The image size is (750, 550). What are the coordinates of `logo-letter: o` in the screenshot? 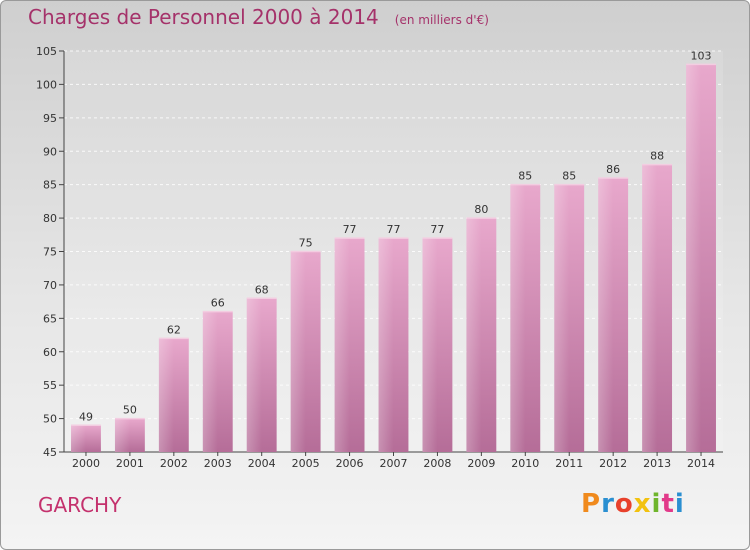 It's located at (624, 504).